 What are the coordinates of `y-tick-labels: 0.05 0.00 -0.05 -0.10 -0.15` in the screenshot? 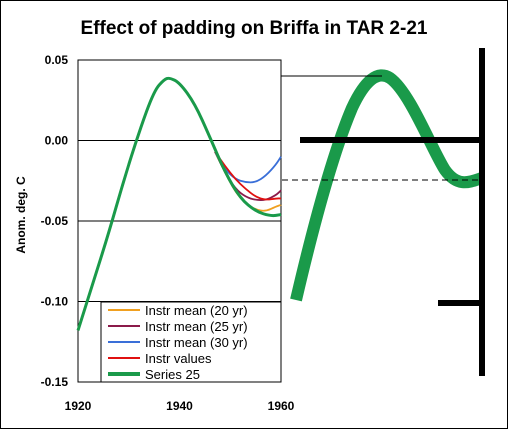 It's located at (55, 221).